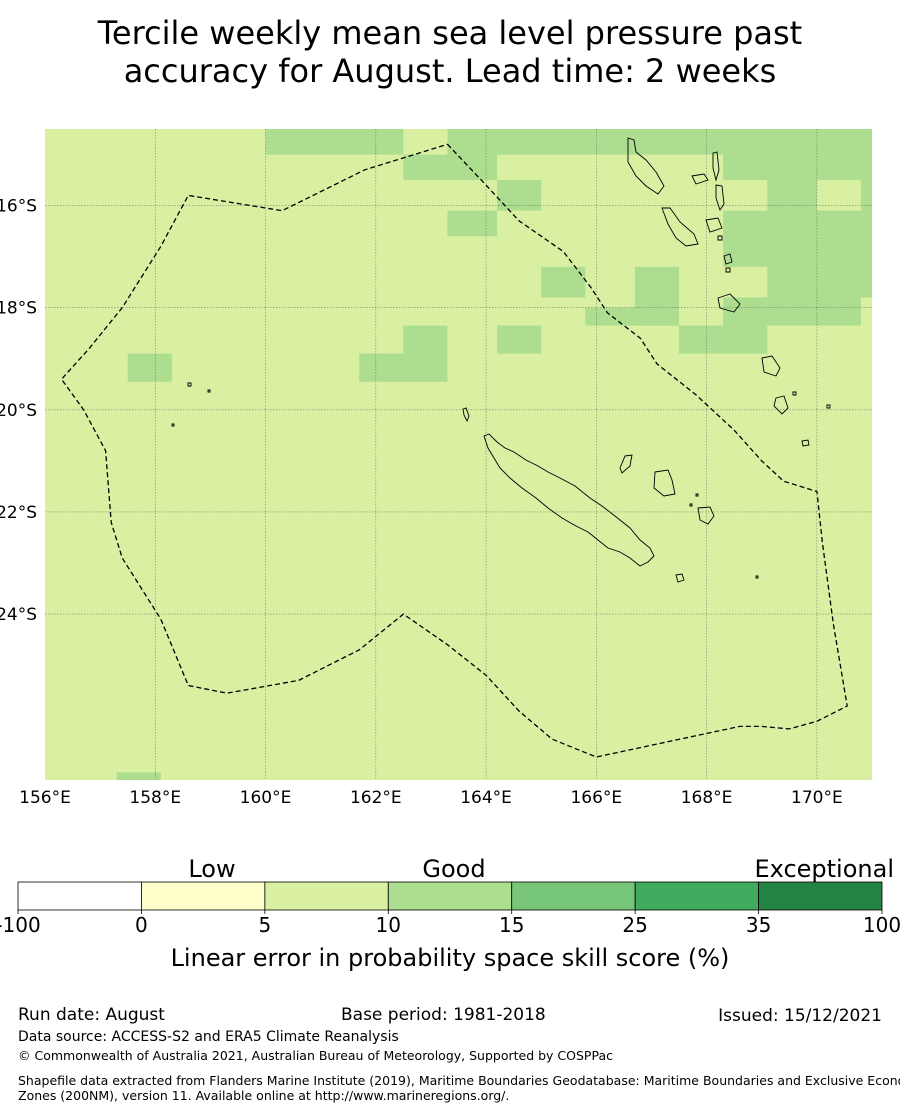  I want to click on lon-tick-label: 170°E, so click(817, 798).